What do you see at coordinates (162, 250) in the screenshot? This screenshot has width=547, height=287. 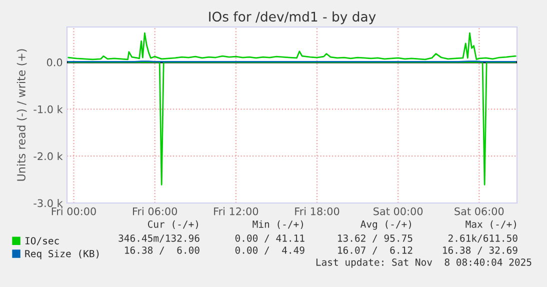 I see `text: 16.38 / 6.00` at bounding box center [162, 250].